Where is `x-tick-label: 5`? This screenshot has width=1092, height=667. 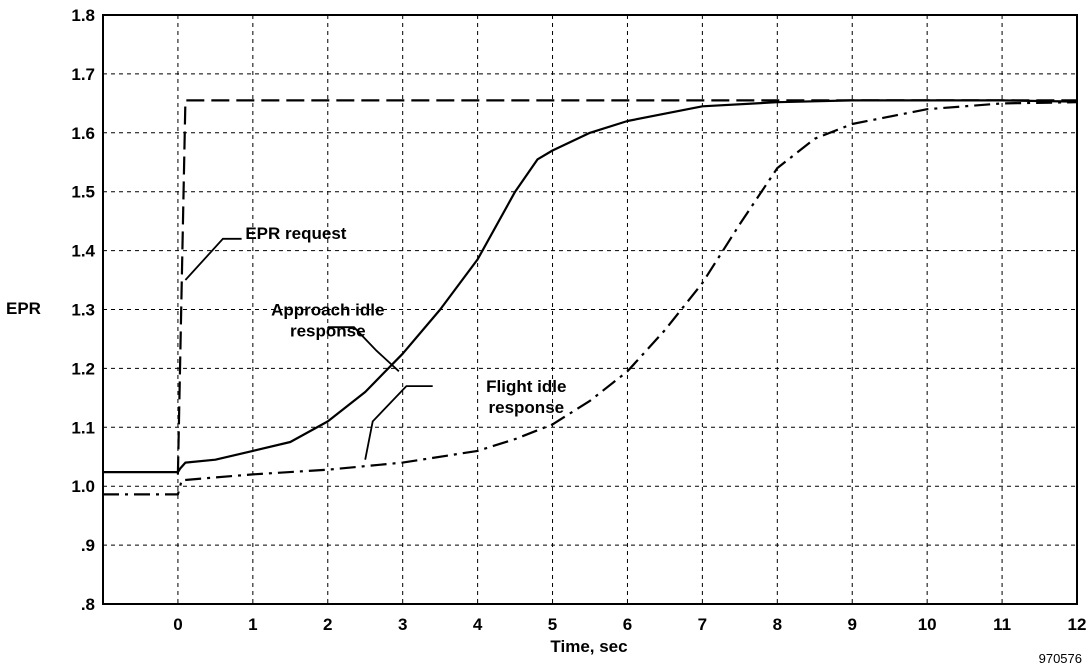 x-tick-label: 5 is located at coordinates (552, 624).